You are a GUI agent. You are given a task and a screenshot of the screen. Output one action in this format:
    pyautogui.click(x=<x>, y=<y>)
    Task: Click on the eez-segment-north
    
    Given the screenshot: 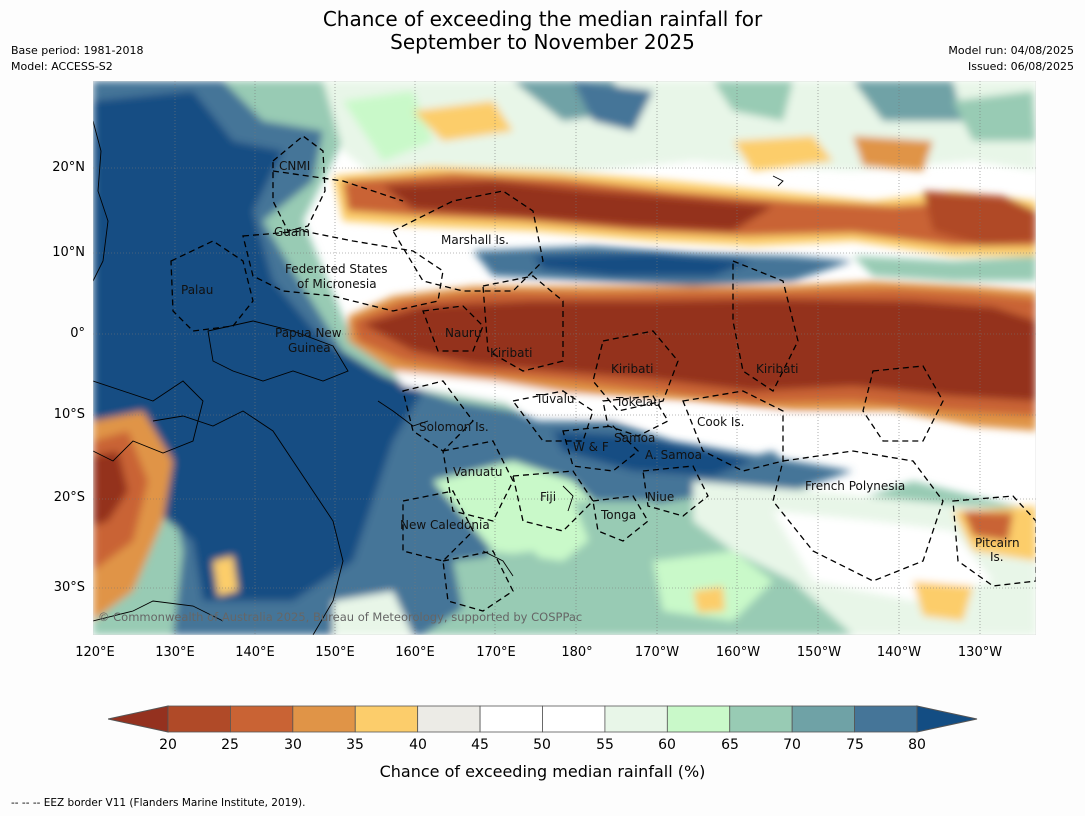 What is the action you would take?
    pyautogui.click(x=338, y=186)
    